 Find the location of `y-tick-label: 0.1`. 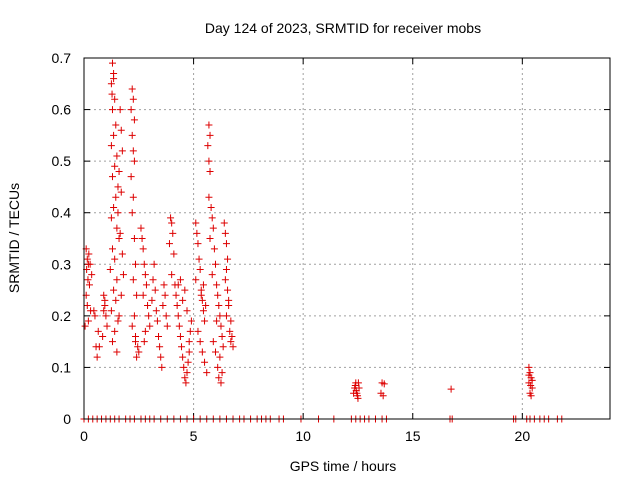

y-tick-label: 0.1 is located at coordinates (62, 367).